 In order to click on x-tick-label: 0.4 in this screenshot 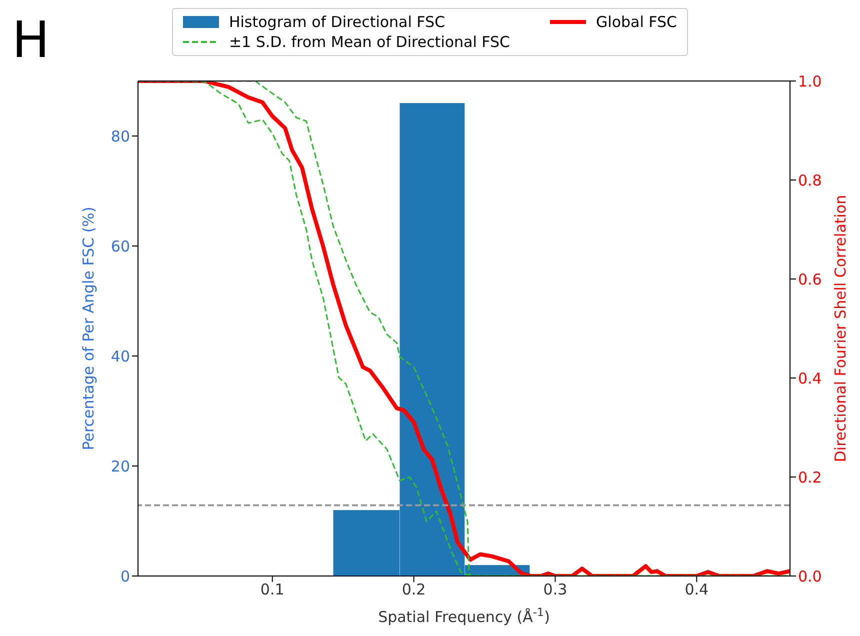, I will do `click(696, 589)`.